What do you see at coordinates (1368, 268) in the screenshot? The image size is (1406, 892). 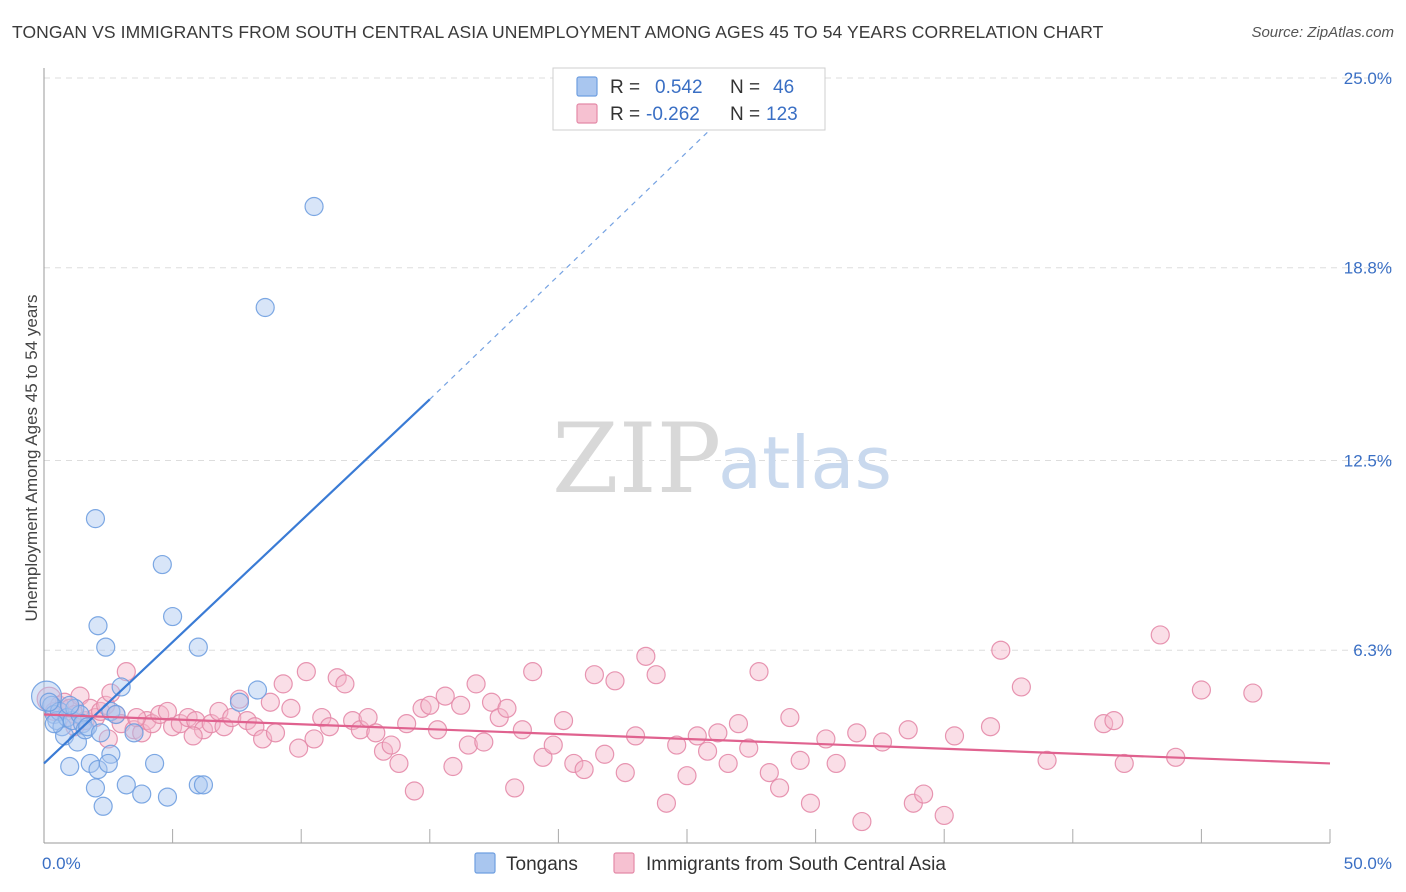 I see `y-tick-label: 18.8%` at bounding box center [1368, 268].